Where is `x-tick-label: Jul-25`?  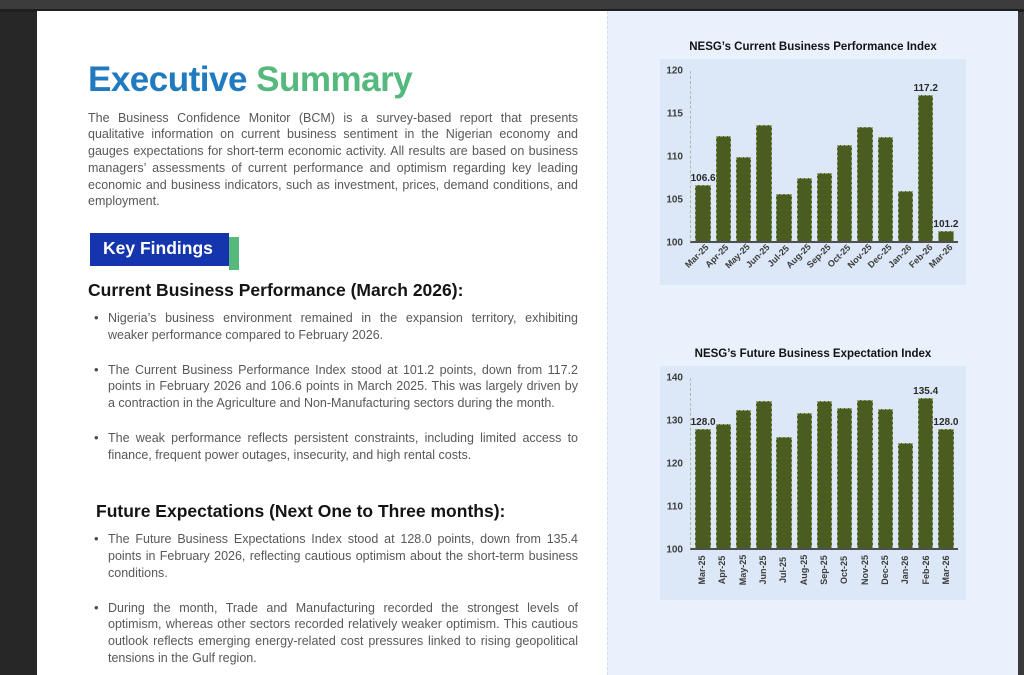 x-tick-label: Jul-25 is located at coordinates (783, 570).